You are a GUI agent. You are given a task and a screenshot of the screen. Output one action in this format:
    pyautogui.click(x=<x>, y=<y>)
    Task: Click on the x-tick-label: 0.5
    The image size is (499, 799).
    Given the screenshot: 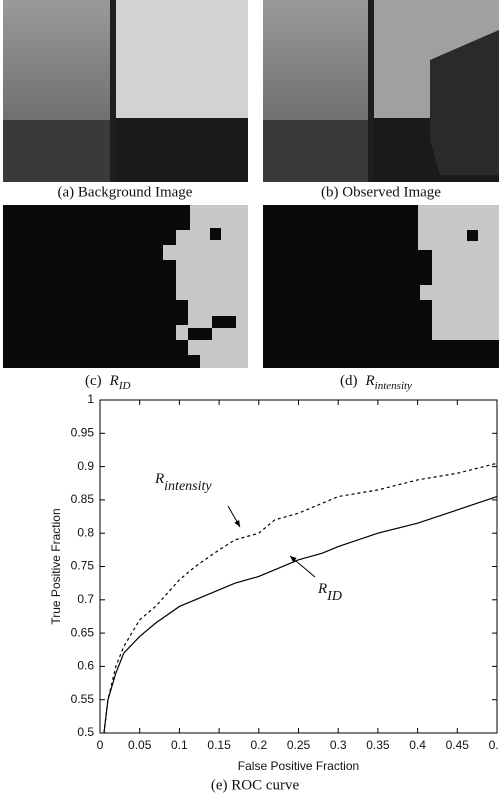 What is the action you would take?
    pyautogui.click(x=494, y=745)
    